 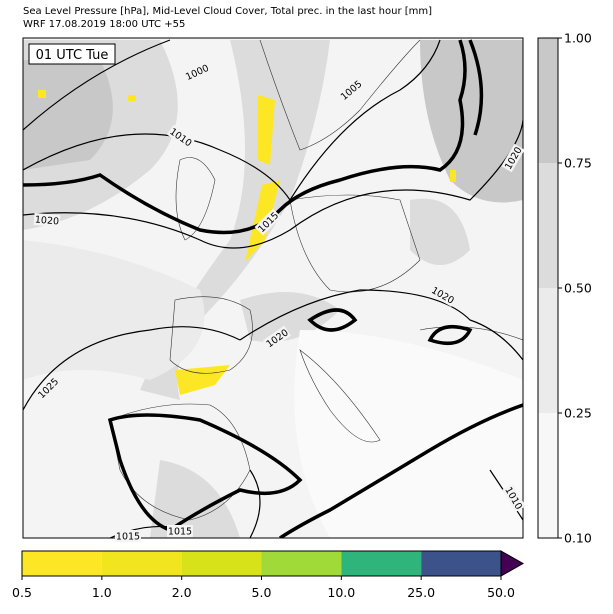 I want to click on precip-colorbar-tick-label: 10.0, so click(x=341, y=592).